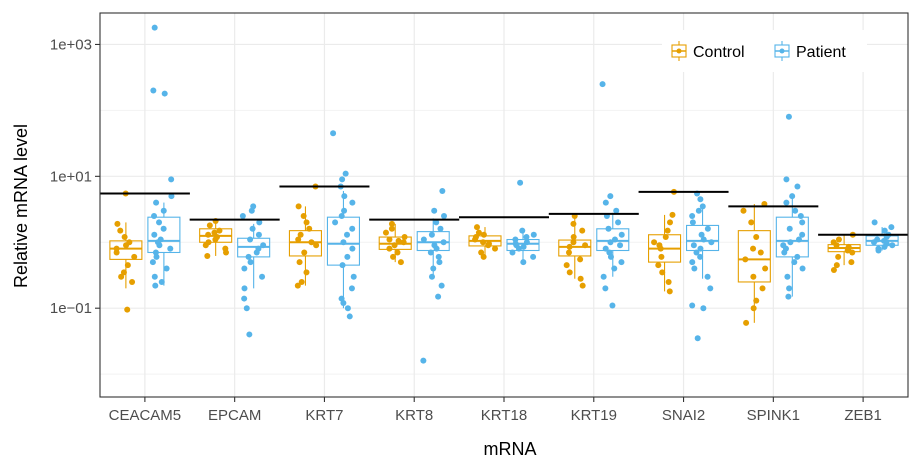 This screenshot has height=460, width=910. Describe the element at coordinates (665, 253) in the screenshot. I see `box-control-snai2` at that location.